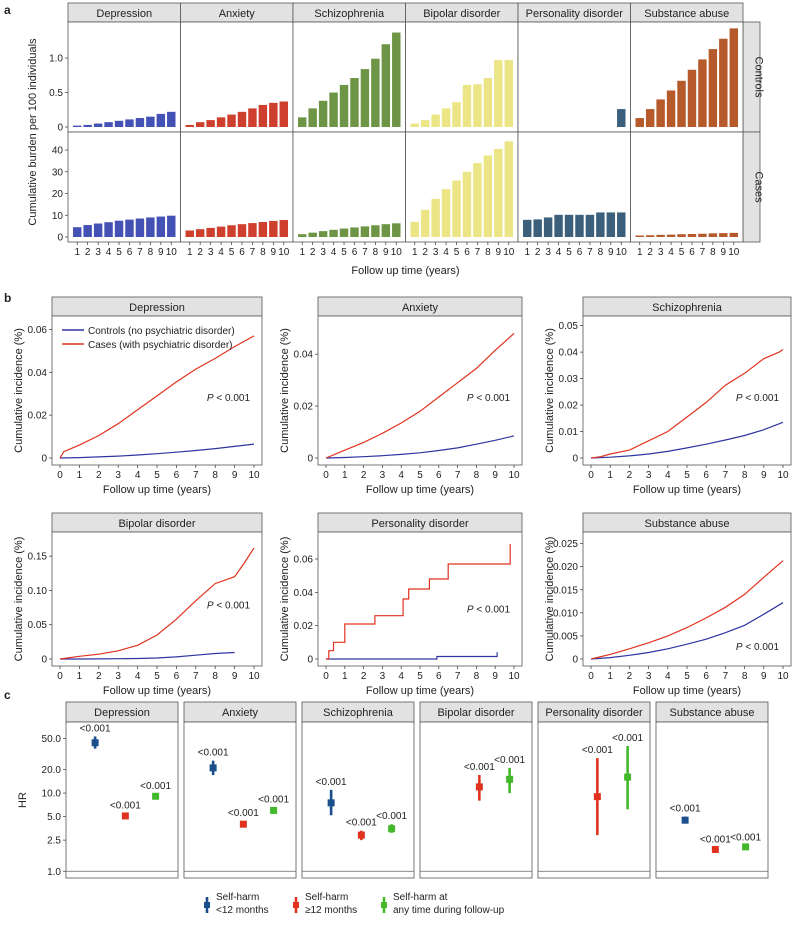 The image size is (797, 943). Describe the element at coordinates (156, 524) in the screenshot. I see `facet-title-bipolar-disorder: Bipolar disorder` at that location.